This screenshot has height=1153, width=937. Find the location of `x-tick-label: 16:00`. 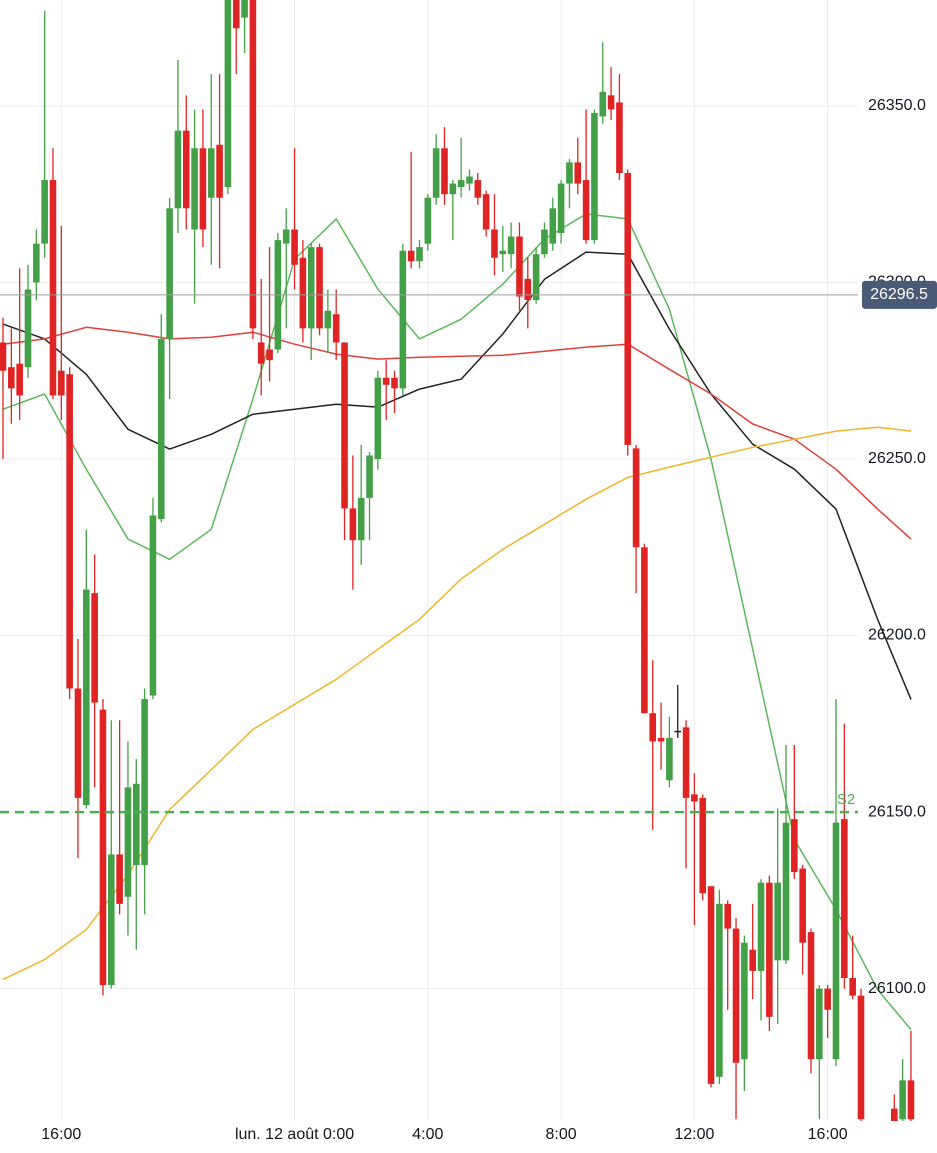

x-tick-label: 16:00 is located at coordinates (828, 1134).